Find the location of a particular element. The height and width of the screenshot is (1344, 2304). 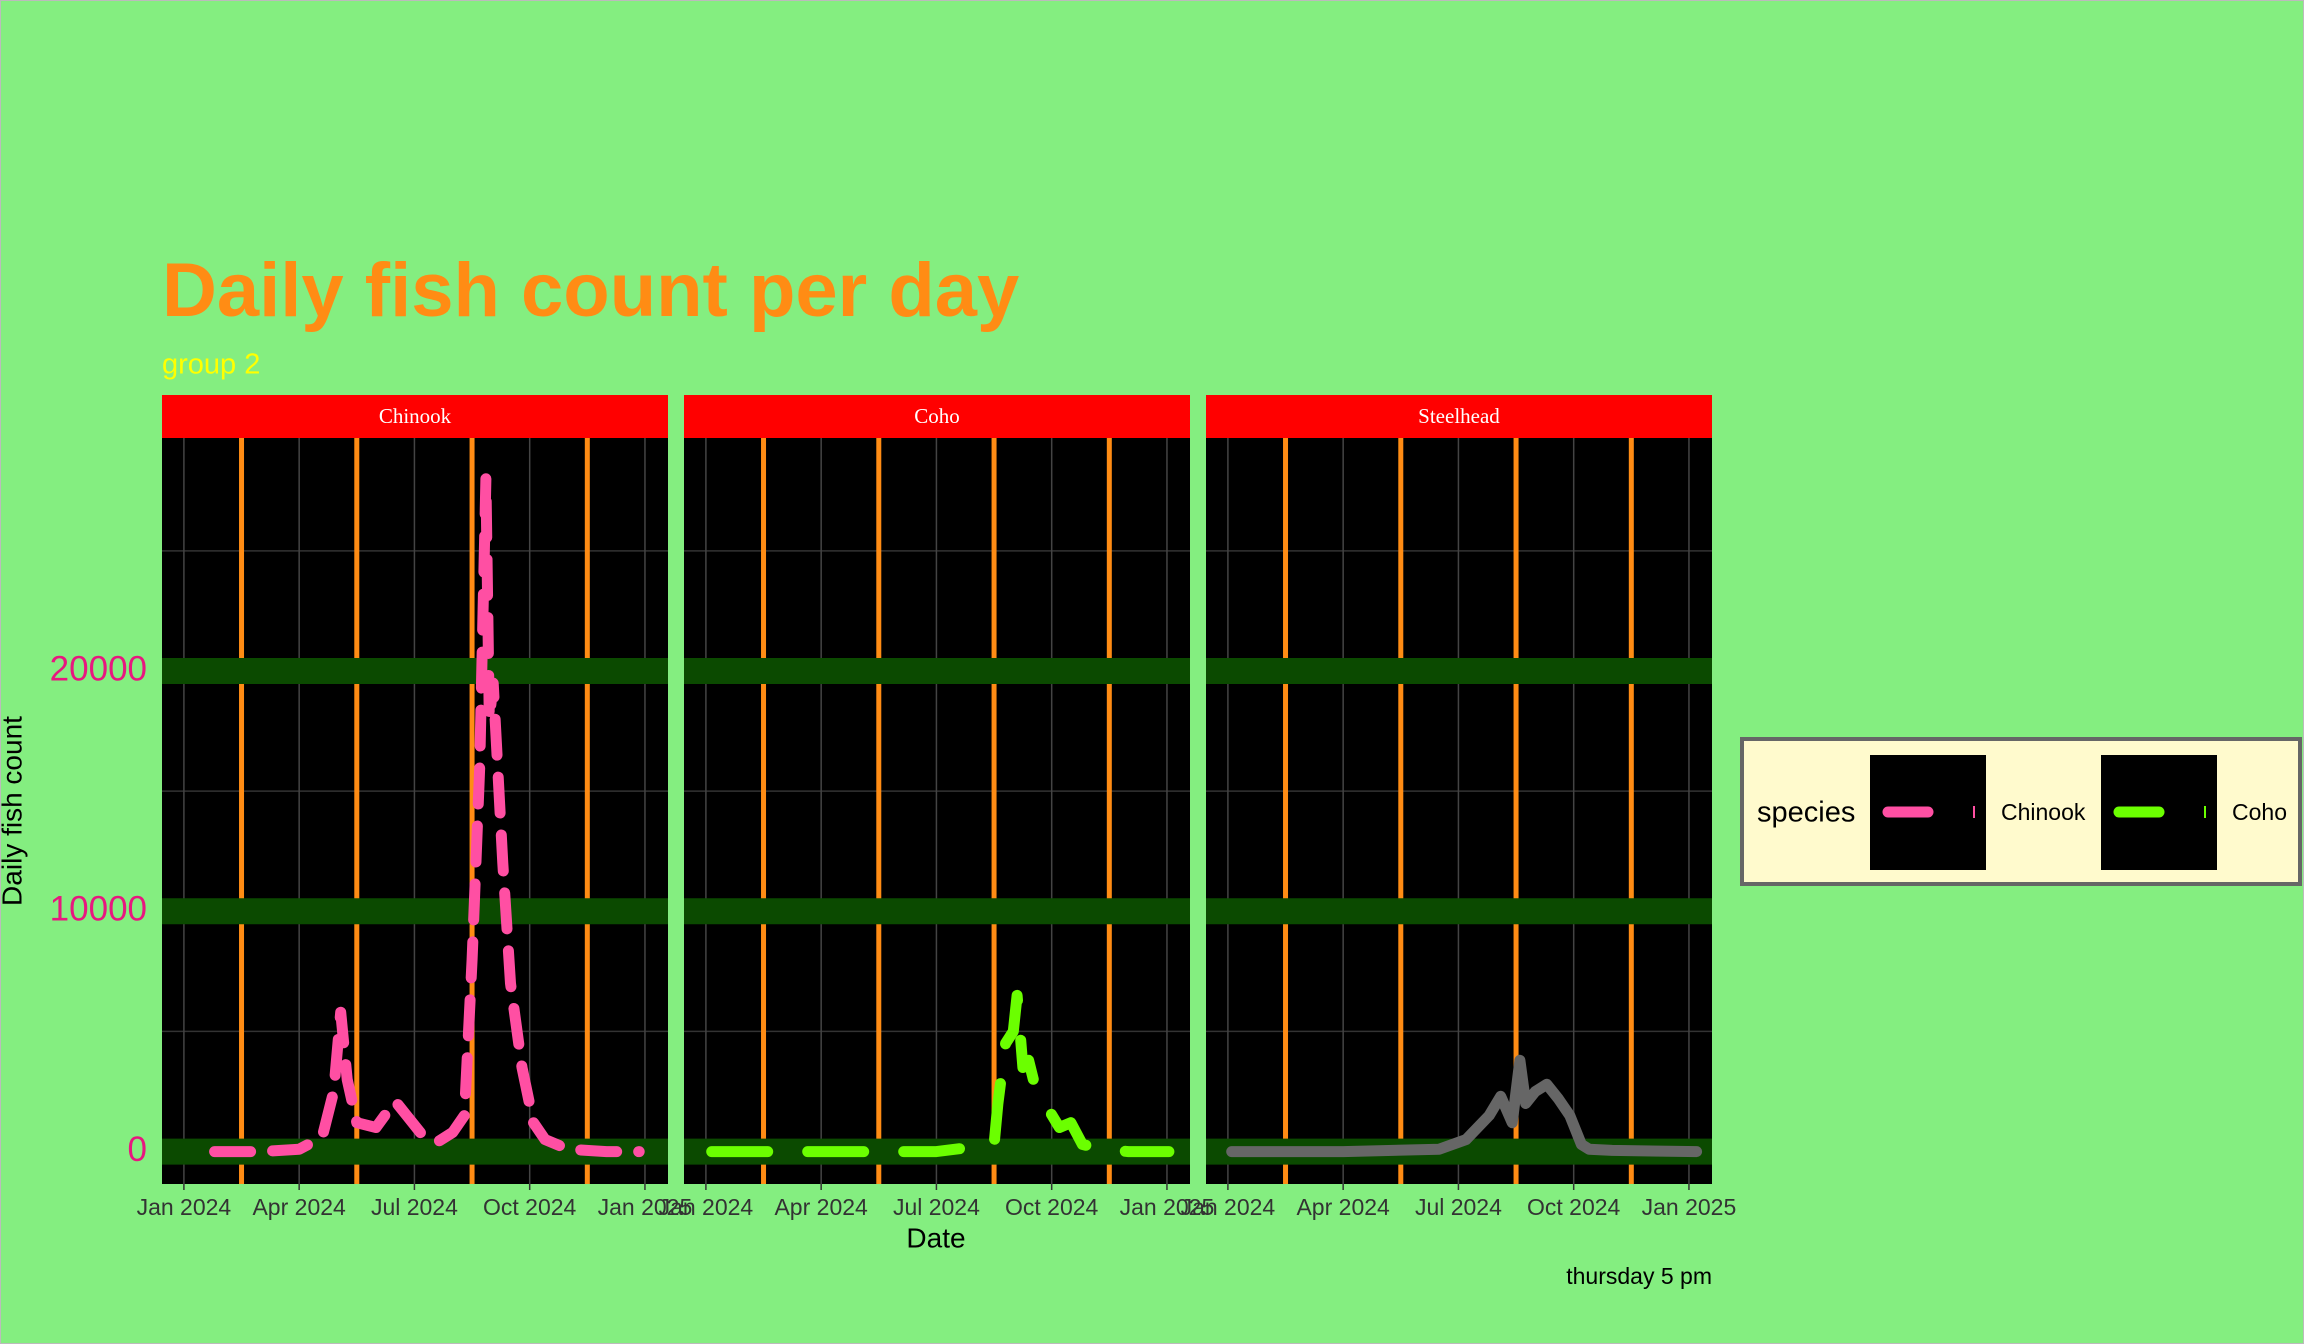

legend-label: Coho is located at coordinates (2259, 812).